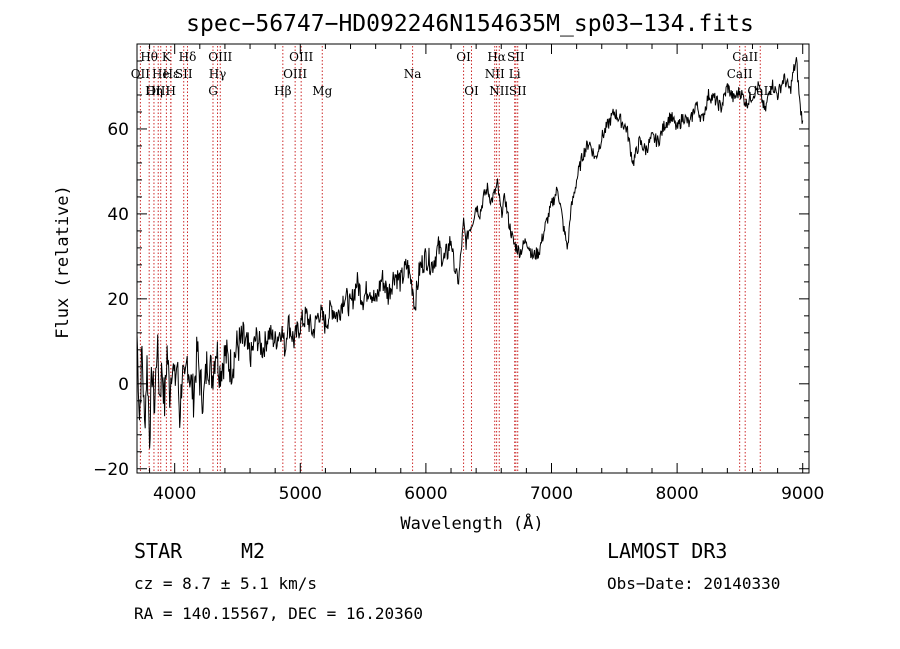 The image size is (900, 649). I want to click on x-tick-label: 7000, so click(551, 494).